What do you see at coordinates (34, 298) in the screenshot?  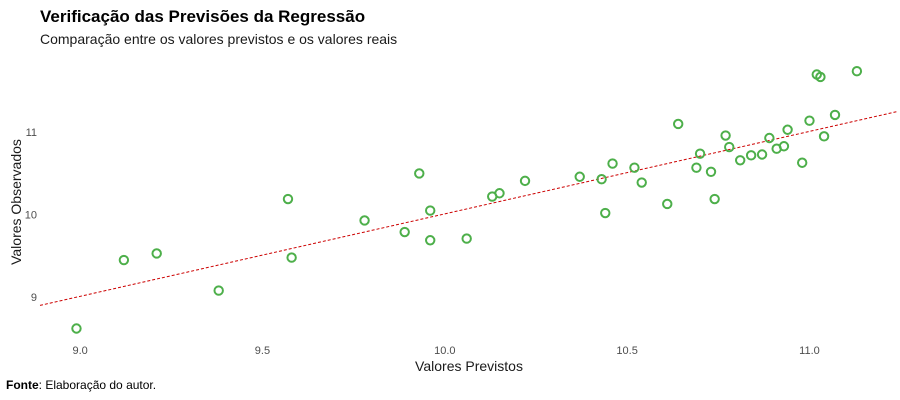 I see `y-tick-label: 9` at bounding box center [34, 298].